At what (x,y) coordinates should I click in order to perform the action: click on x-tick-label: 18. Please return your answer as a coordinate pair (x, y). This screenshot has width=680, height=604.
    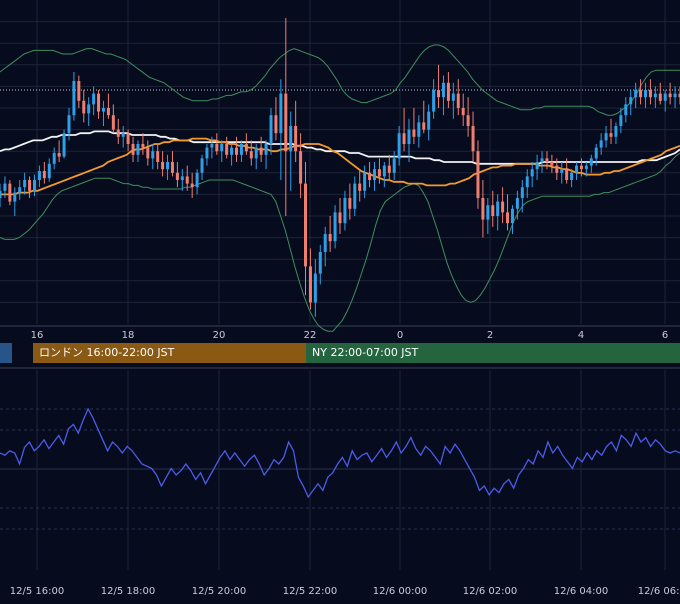
    Looking at the image, I should click on (128, 335).